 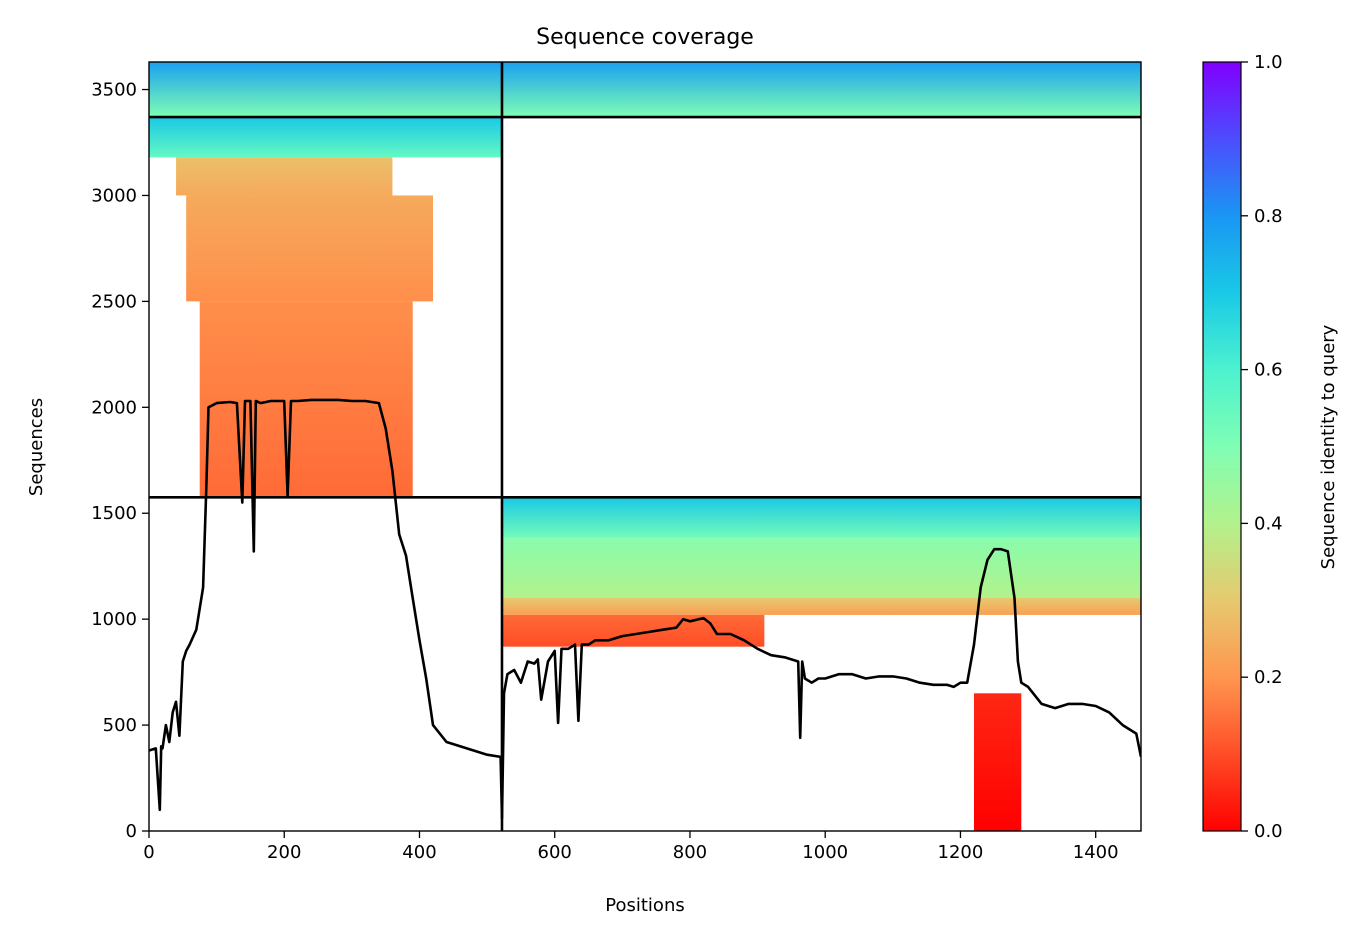 I want to click on y-tick-label: 1500, so click(x=114, y=513).